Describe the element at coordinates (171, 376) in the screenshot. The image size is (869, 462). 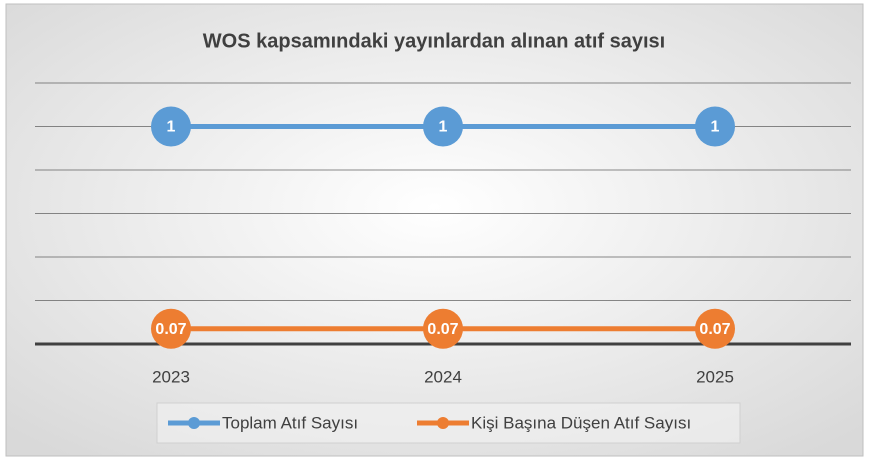
I see `x-tick-label: 2023` at that location.